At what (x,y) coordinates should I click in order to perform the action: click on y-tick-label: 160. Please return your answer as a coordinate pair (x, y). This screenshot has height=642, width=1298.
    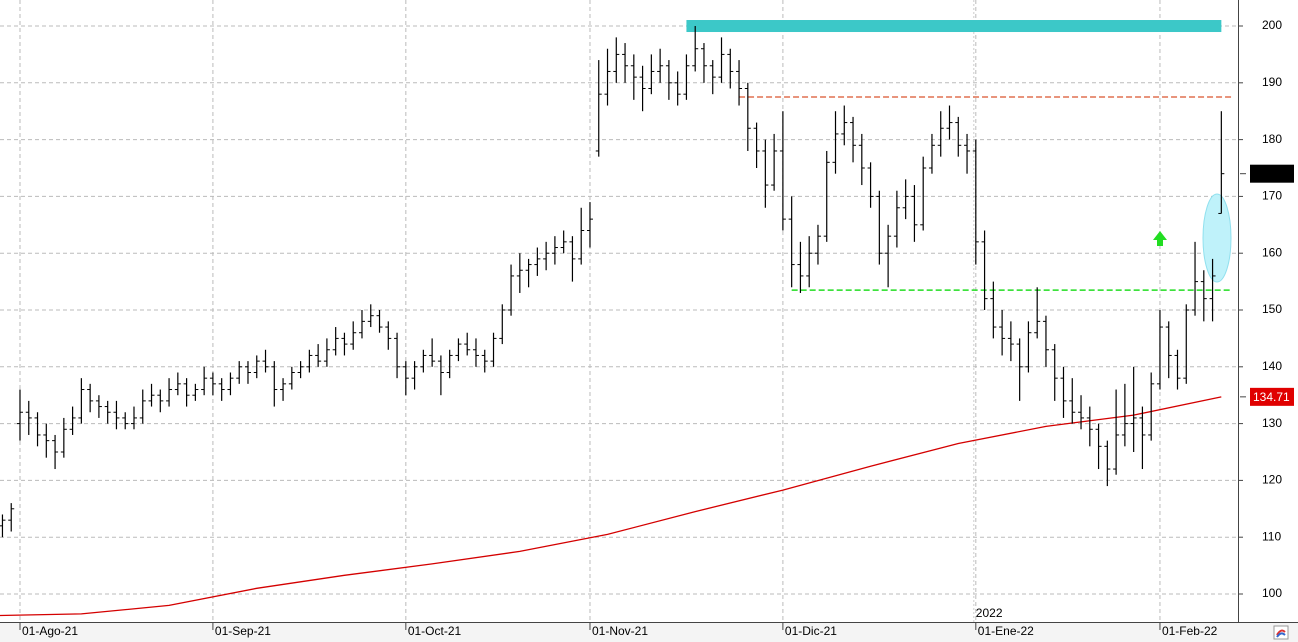
    Looking at the image, I should click on (1272, 252).